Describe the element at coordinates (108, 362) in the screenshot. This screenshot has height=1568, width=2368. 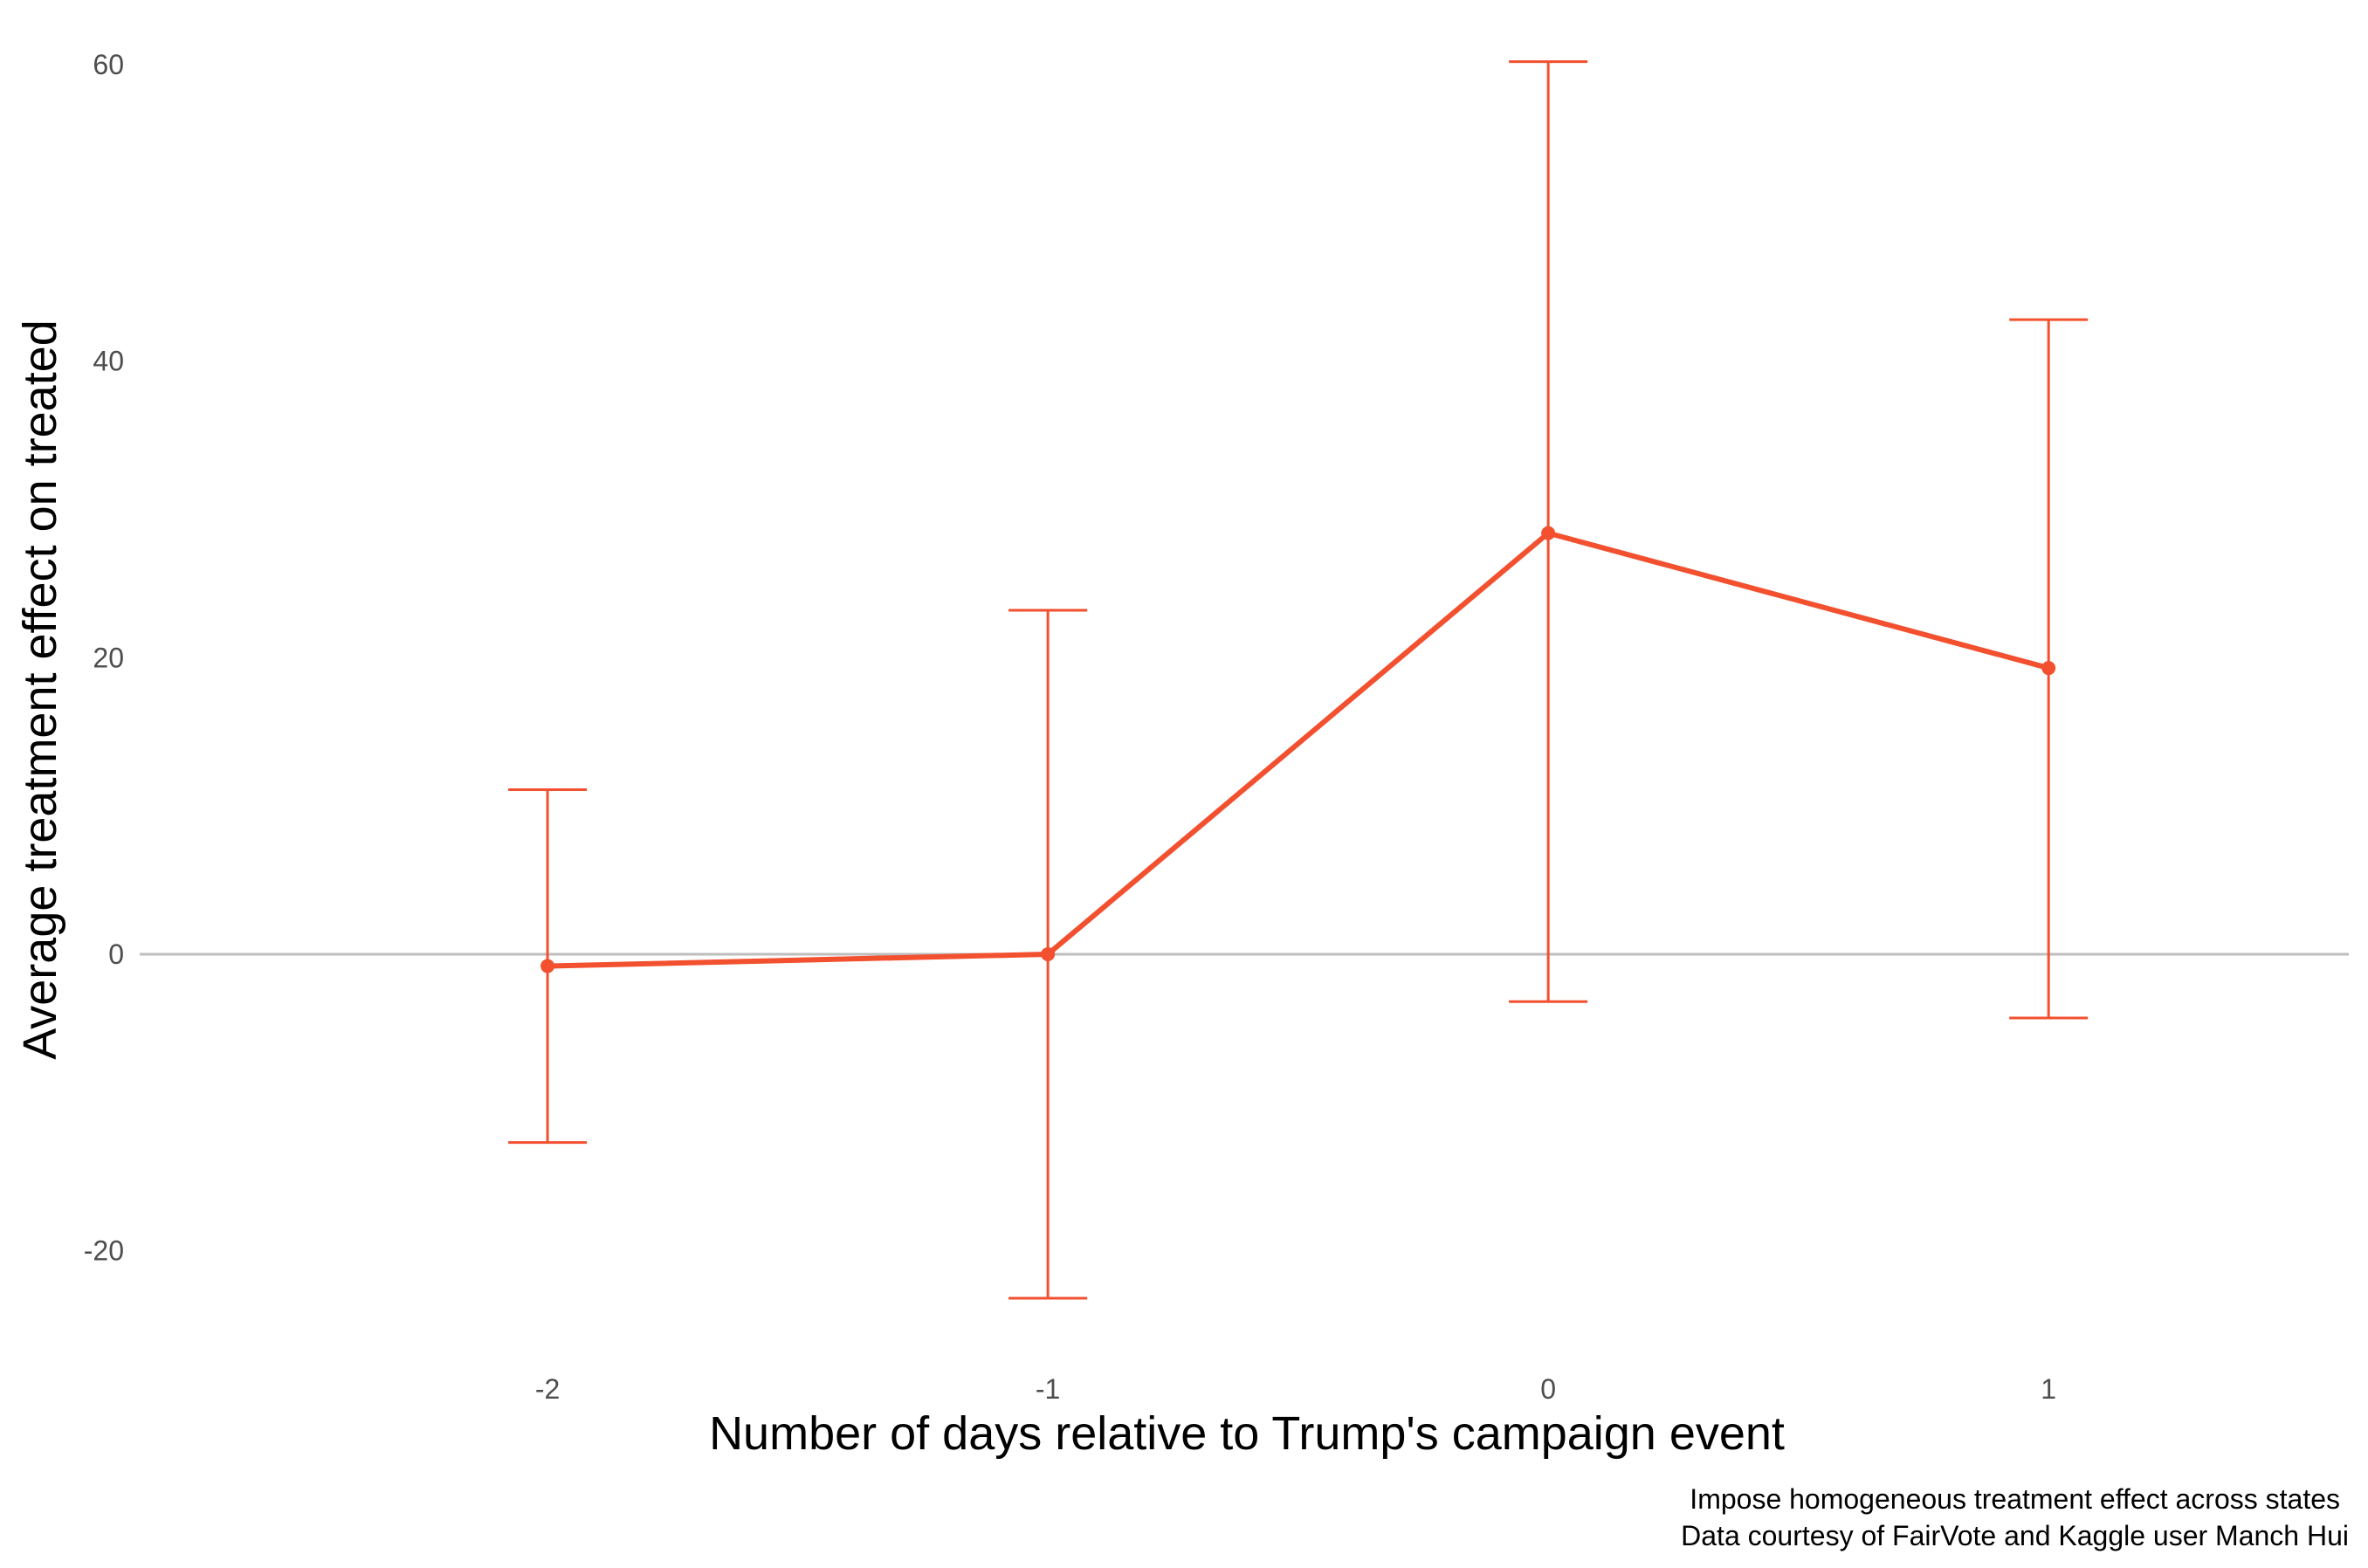
I see `y-tick-label-3: 40` at that location.